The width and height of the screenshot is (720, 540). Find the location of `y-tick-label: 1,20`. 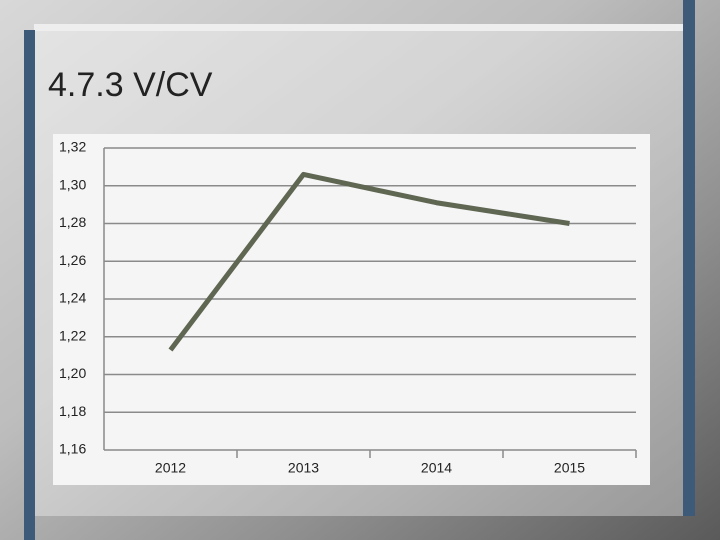

y-tick-label: 1,20 is located at coordinates (72, 373).